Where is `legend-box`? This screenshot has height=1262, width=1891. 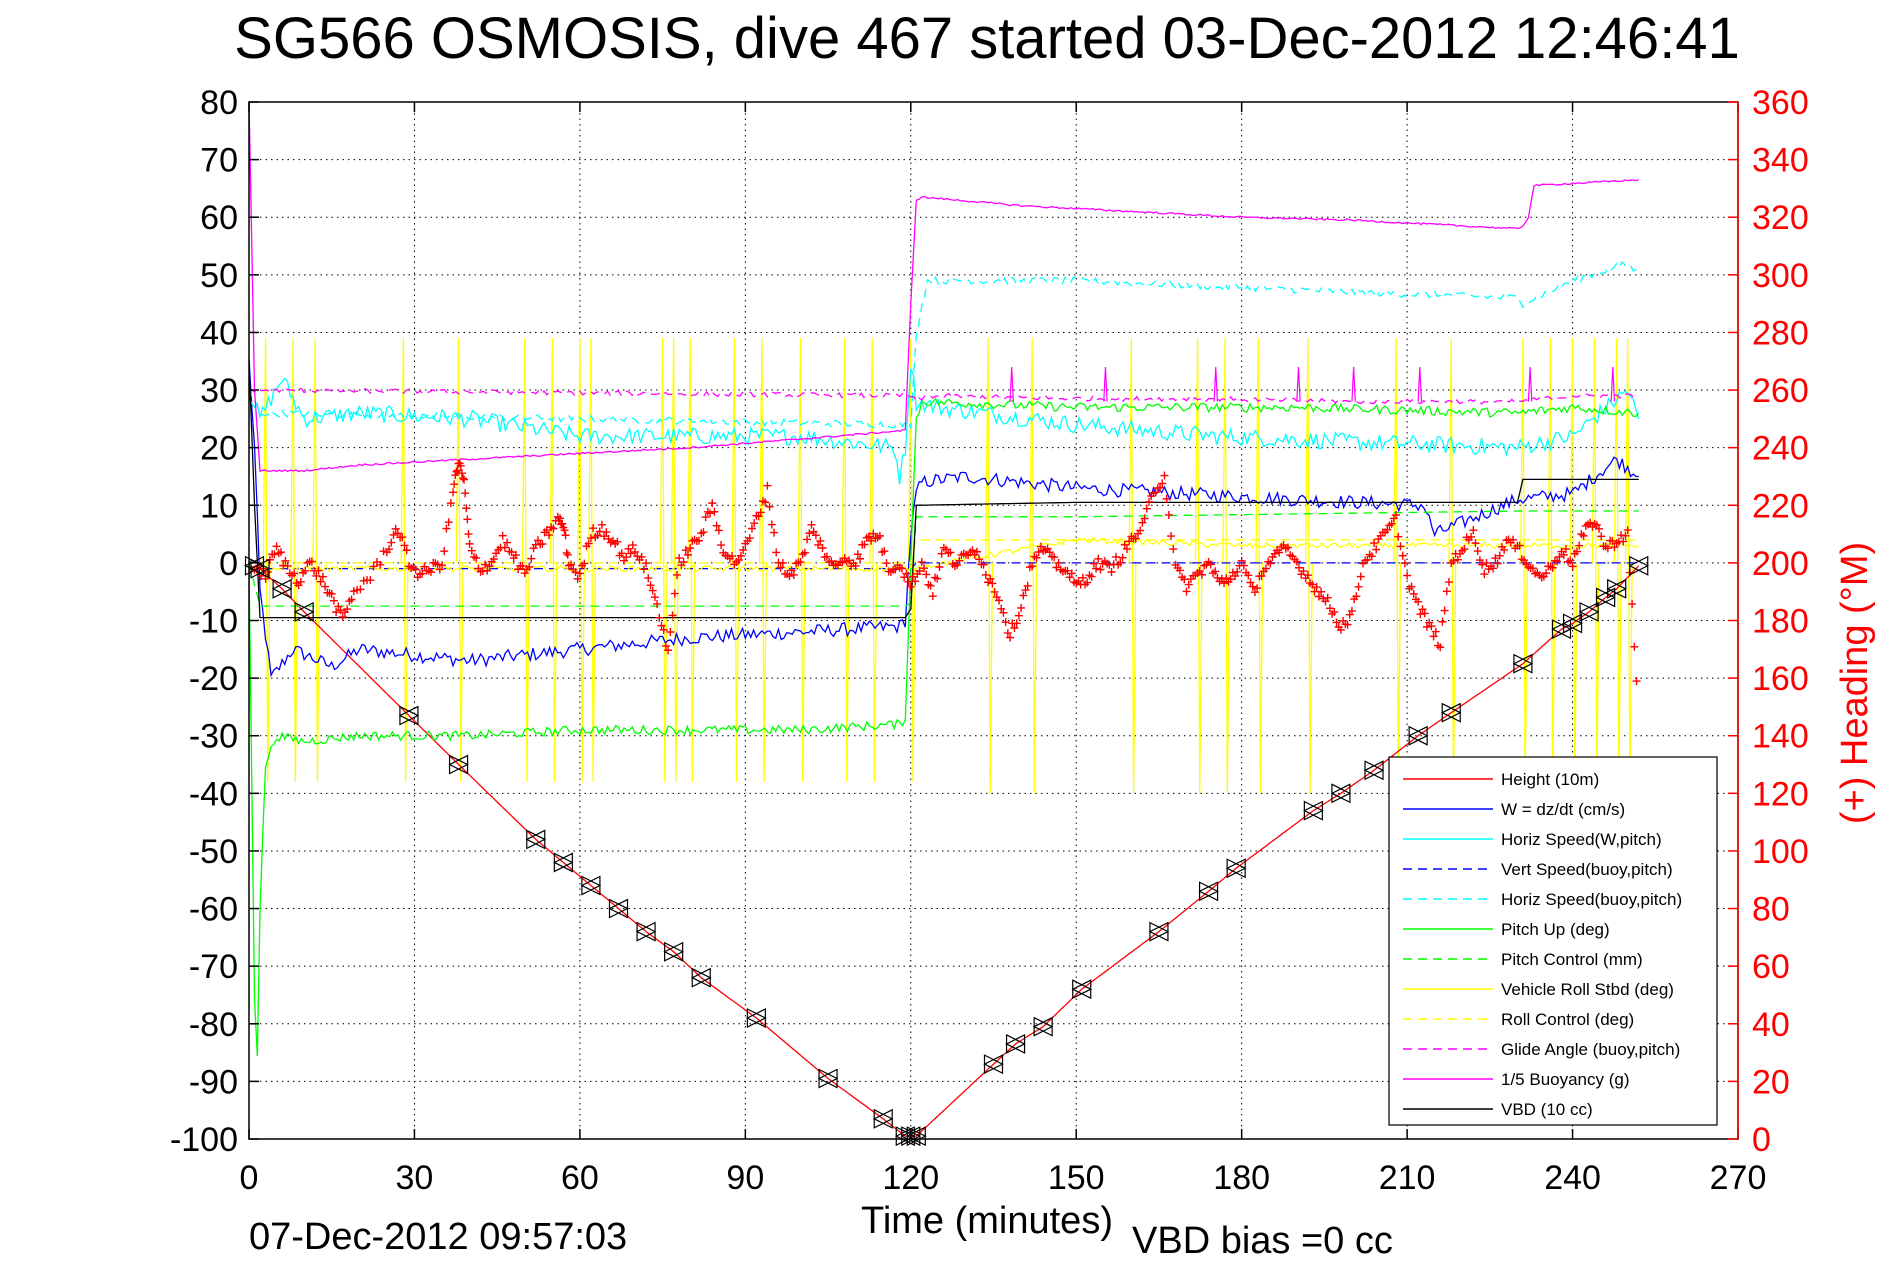 legend-box is located at coordinates (1553, 941).